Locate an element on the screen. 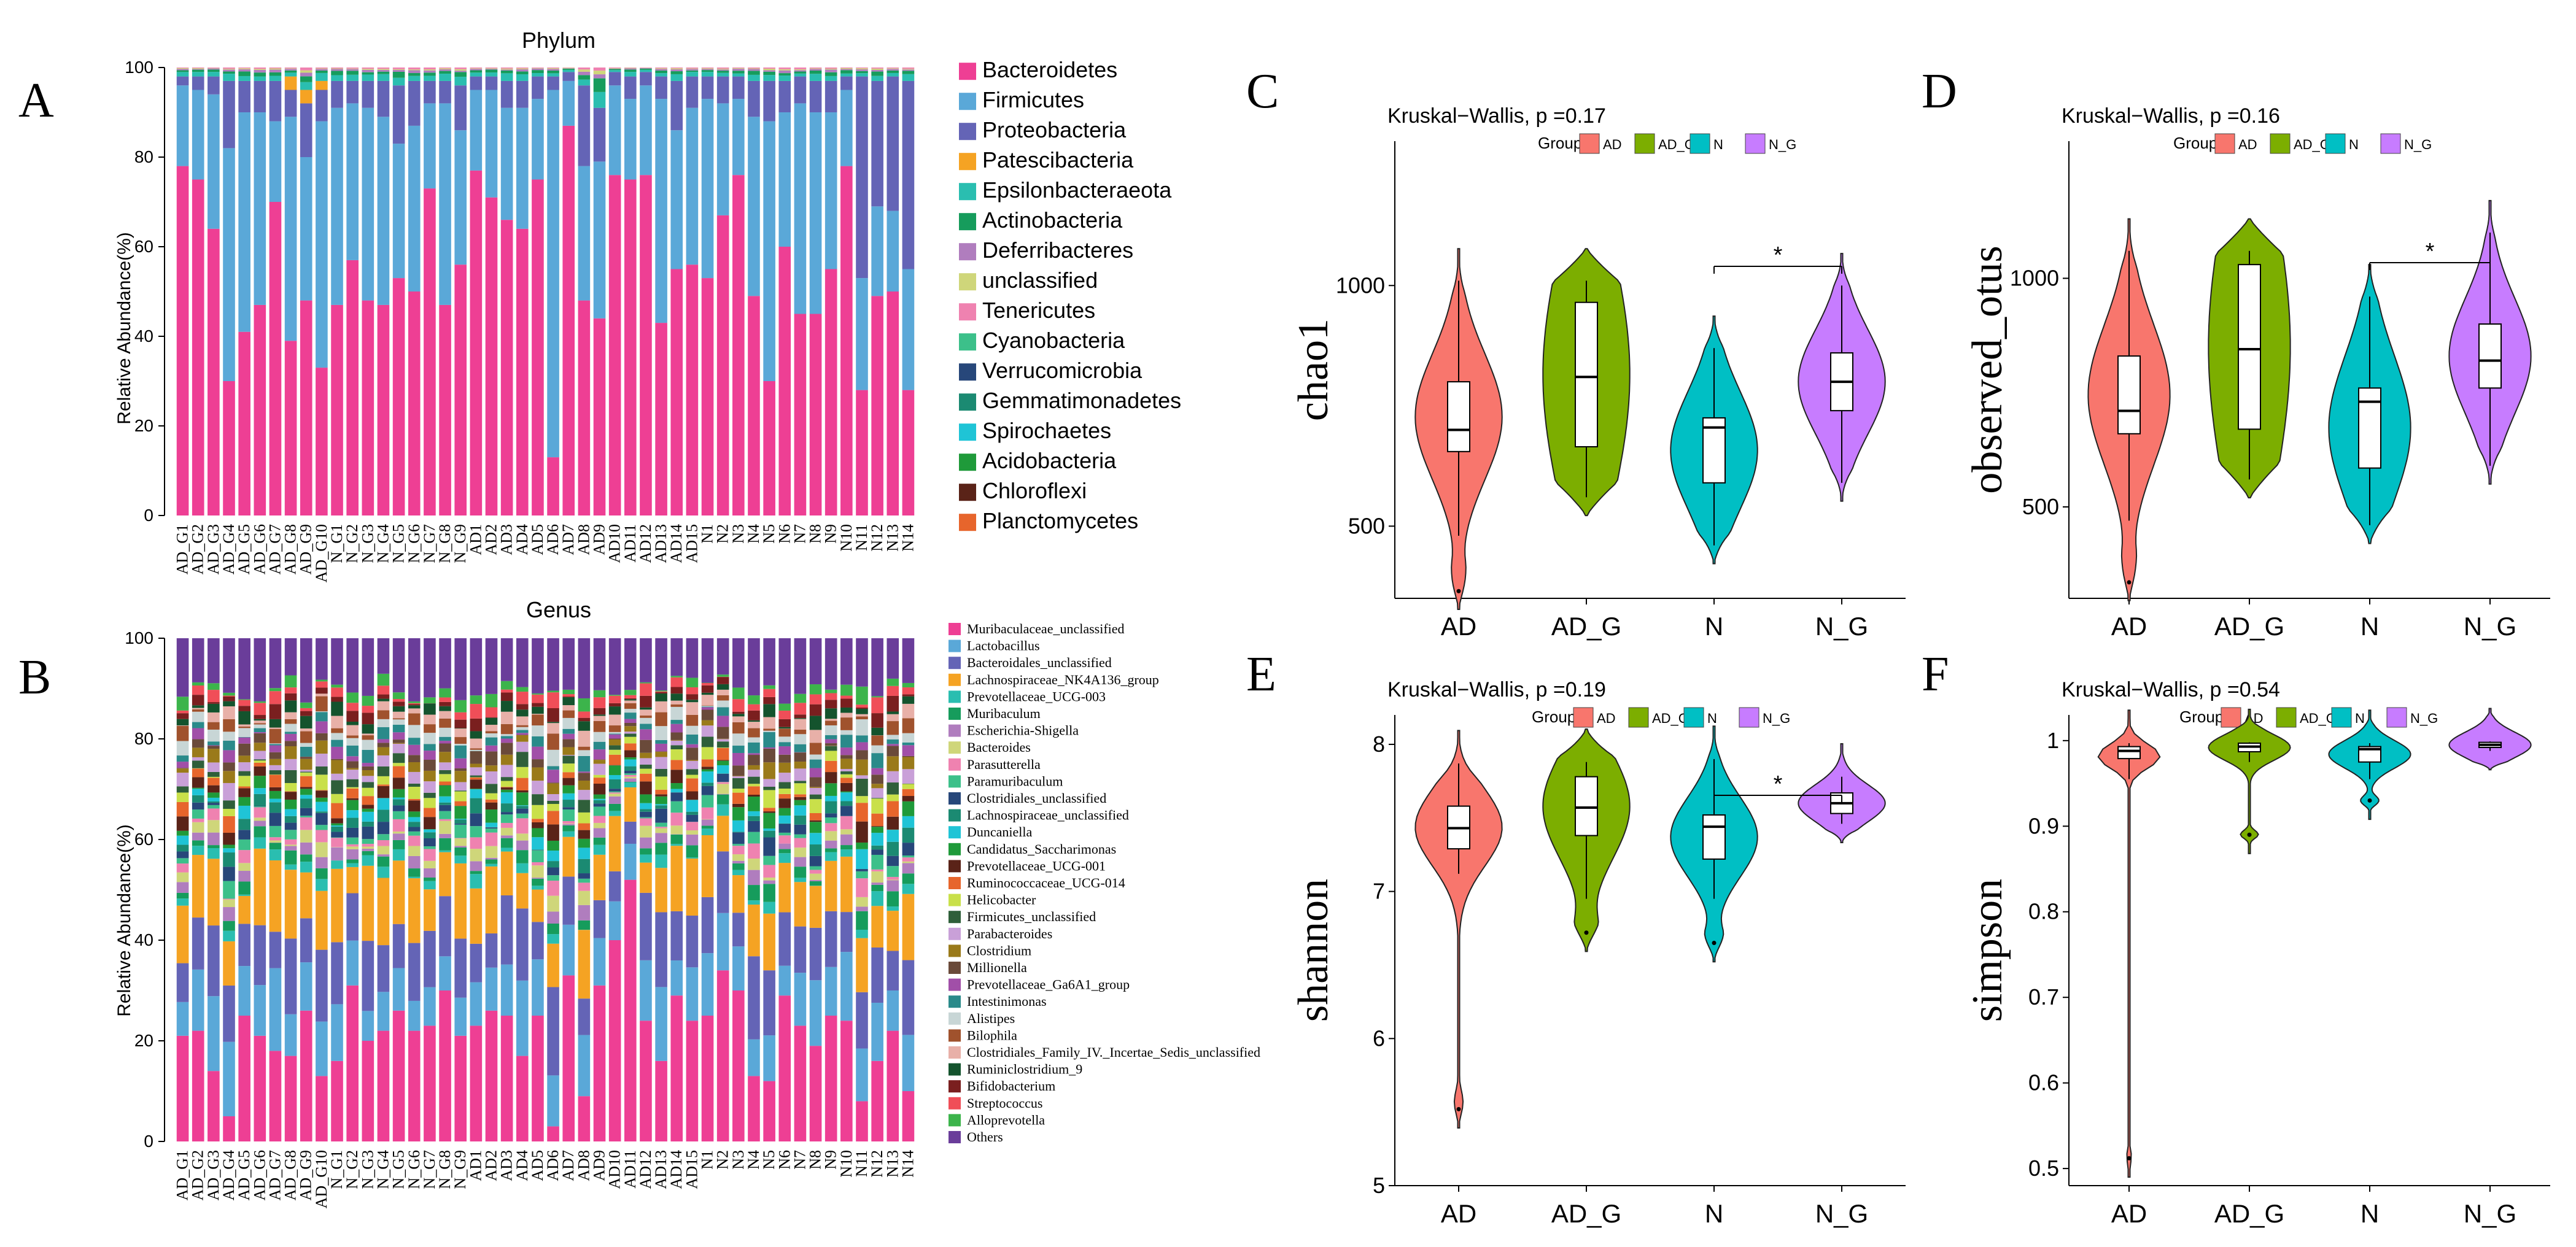  sample-label: AD11 is located at coordinates (630, 1169).